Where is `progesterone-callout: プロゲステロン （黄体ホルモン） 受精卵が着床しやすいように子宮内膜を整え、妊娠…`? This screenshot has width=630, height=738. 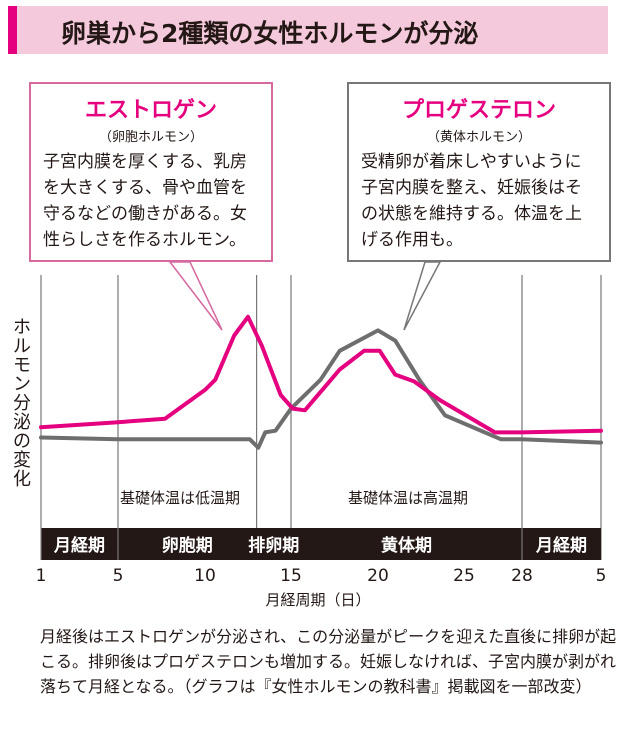 progesterone-callout: プロゲステロン （黄体ホルモン） 受精卵が着床しやすいように子宮内膜を整え、妊娠… is located at coordinates (479, 172).